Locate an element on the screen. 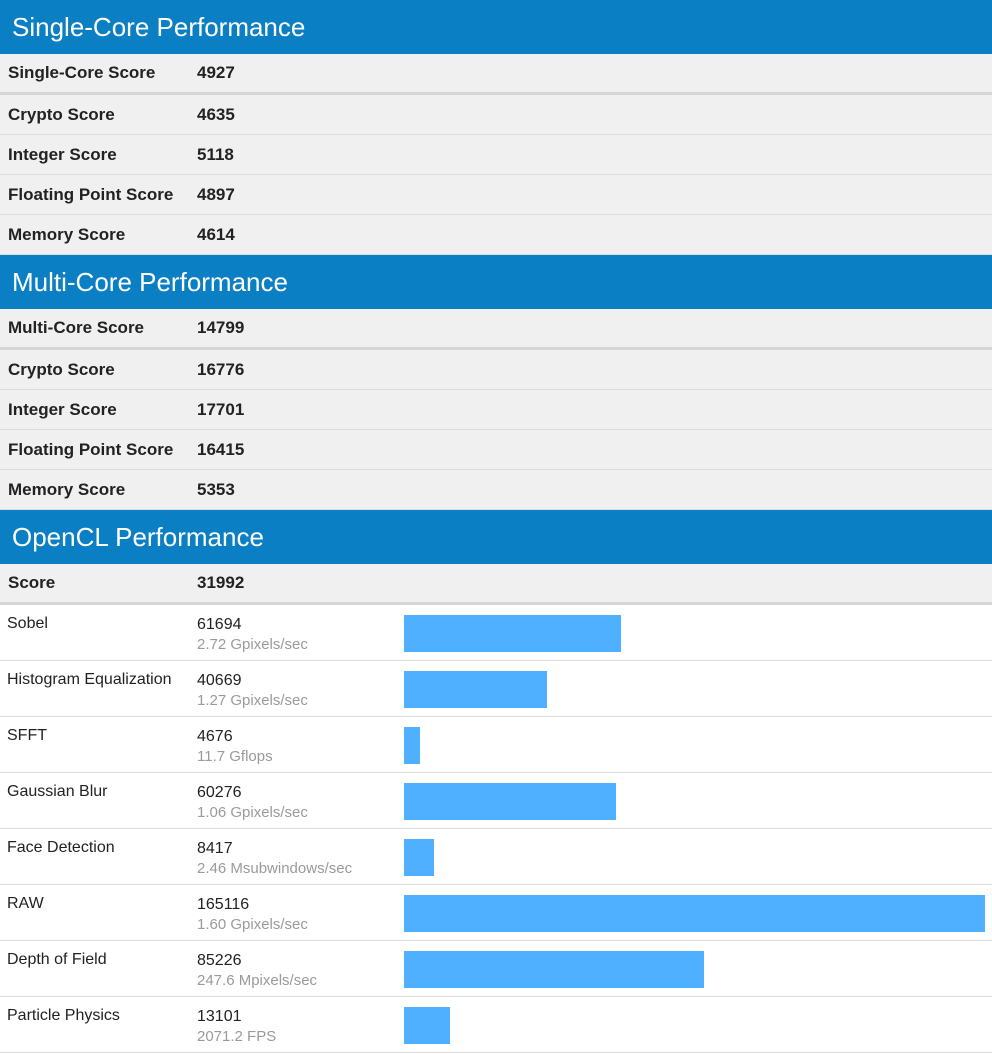 The height and width of the screenshot is (1054, 992). workload-rate: 1.27 Gpixels/sec is located at coordinates (252, 700).